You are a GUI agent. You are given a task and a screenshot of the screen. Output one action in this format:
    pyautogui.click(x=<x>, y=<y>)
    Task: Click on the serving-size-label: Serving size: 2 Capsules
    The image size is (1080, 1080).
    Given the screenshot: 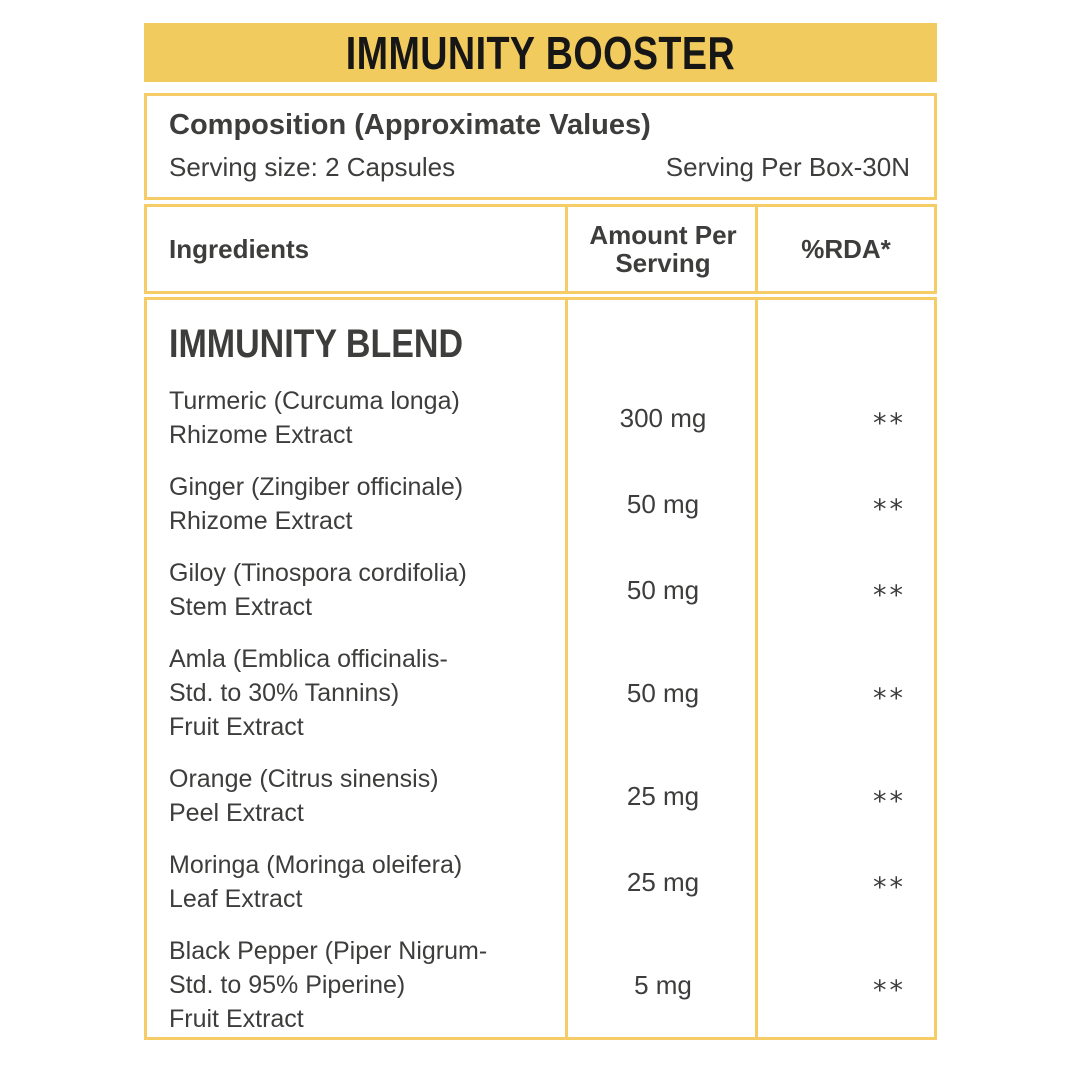 What is the action you would take?
    pyautogui.click(x=312, y=166)
    